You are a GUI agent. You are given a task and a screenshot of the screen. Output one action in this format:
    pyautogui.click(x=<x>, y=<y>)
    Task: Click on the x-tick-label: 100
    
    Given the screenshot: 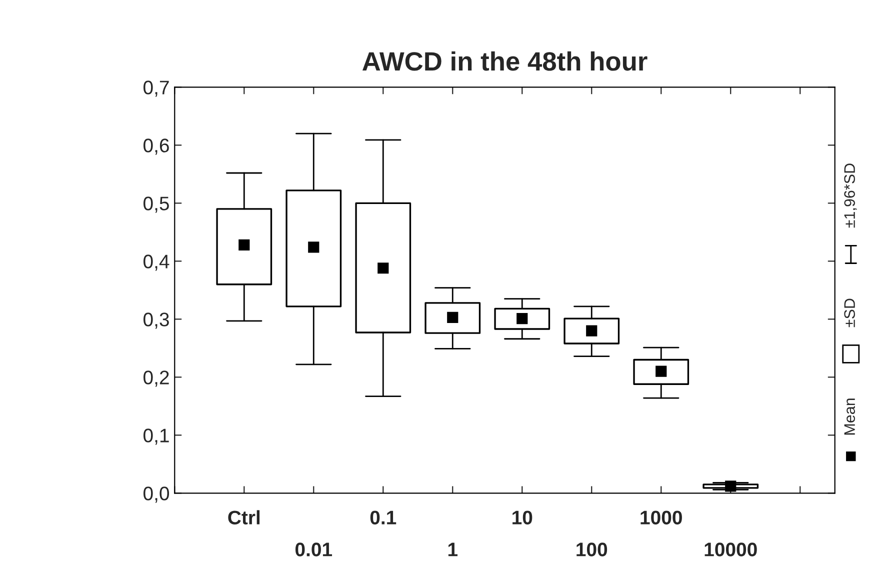 What is the action you would take?
    pyautogui.click(x=592, y=549)
    